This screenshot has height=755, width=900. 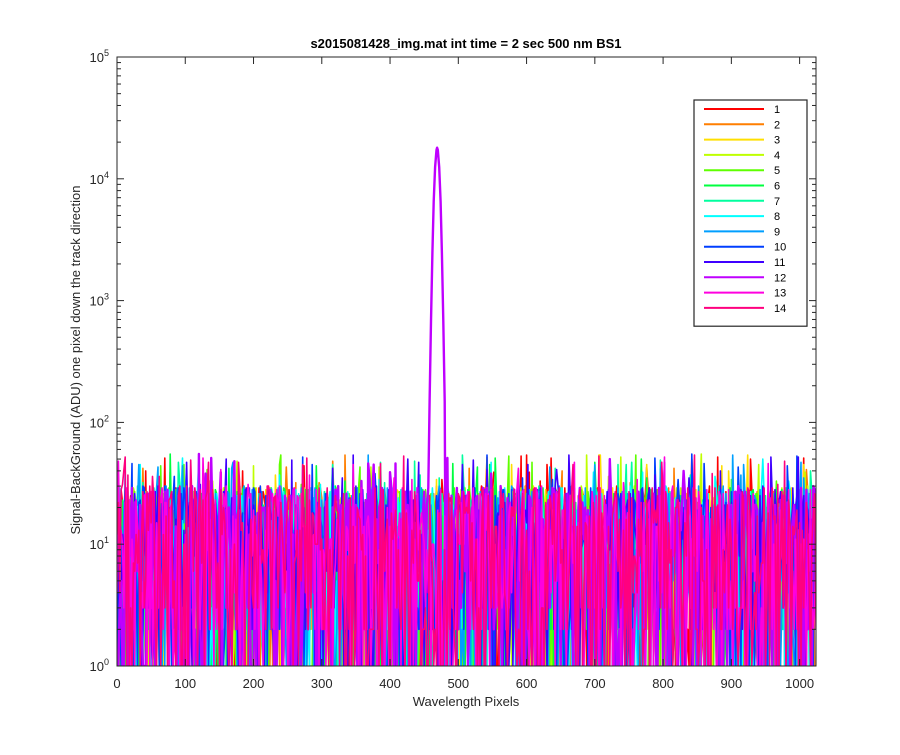 I want to click on x-axis-label: Wavelength Pixels, so click(x=466, y=701).